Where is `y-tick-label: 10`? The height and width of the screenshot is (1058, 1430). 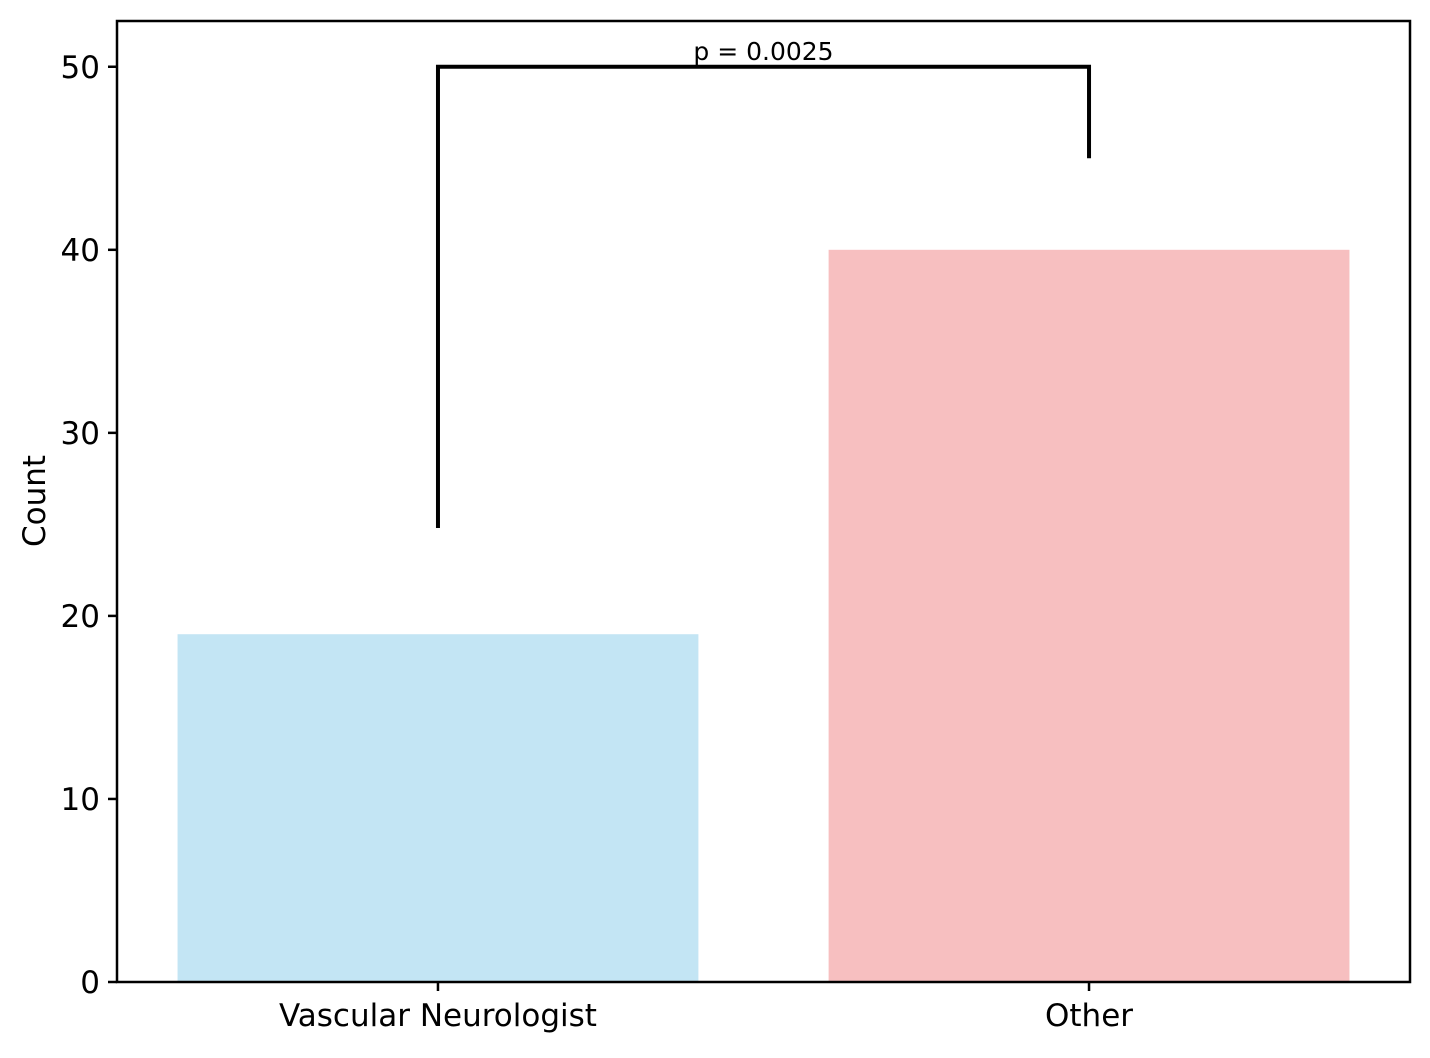
y-tick-label: 10 is located at coordinates (80, 800).